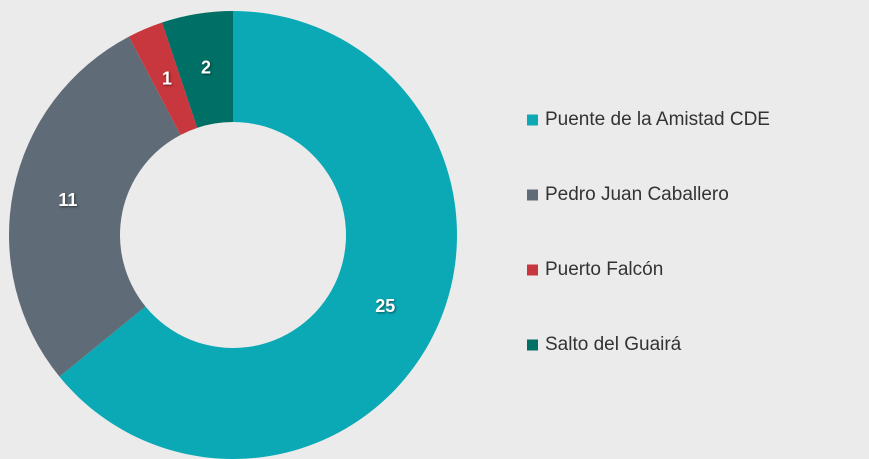 Image resolution: width=869 pixels, height=459 pixels. I want to click on data-label: 2, so click(206, 67).